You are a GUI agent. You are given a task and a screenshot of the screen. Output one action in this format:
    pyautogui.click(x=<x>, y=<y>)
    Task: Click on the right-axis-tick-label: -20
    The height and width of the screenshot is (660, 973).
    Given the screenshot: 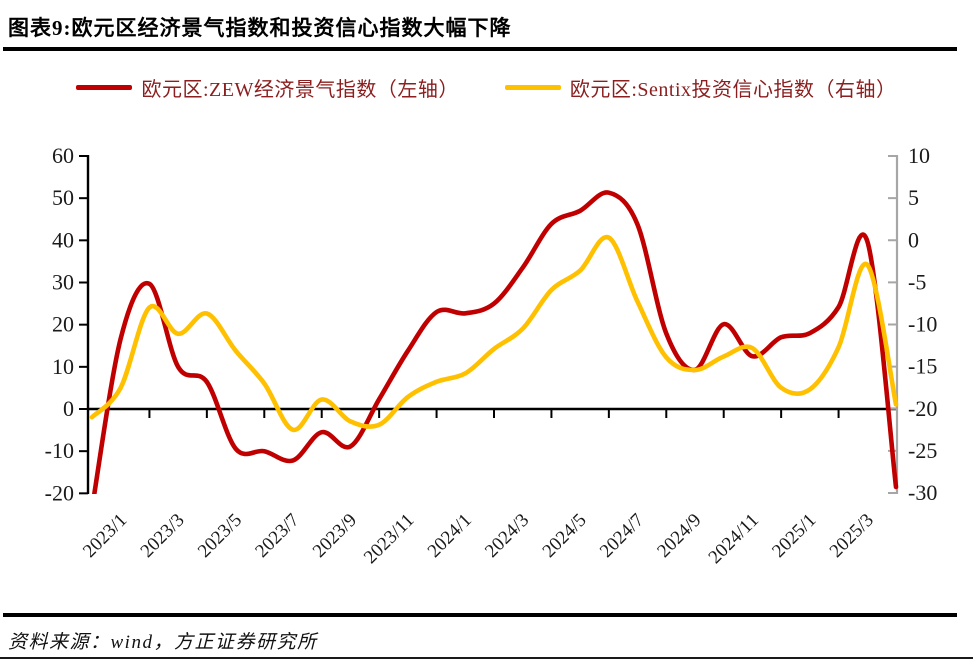 What is the action you would take?
    pyautogui.click(x=922, y=408)
    